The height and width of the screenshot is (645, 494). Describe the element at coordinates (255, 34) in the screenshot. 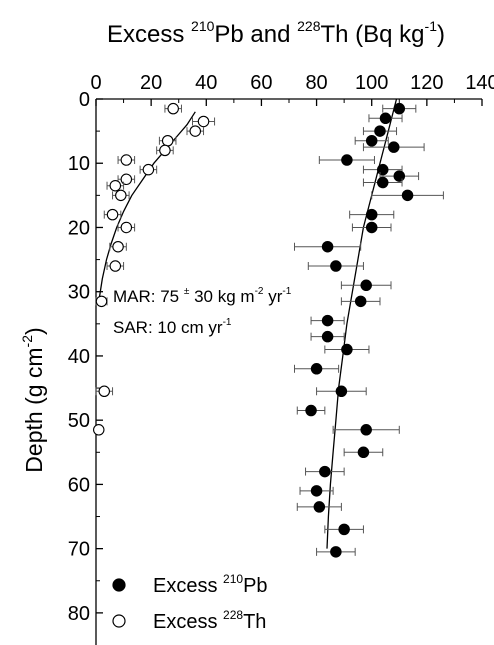

I see `x-axis-title-part: Pb and` at that location.